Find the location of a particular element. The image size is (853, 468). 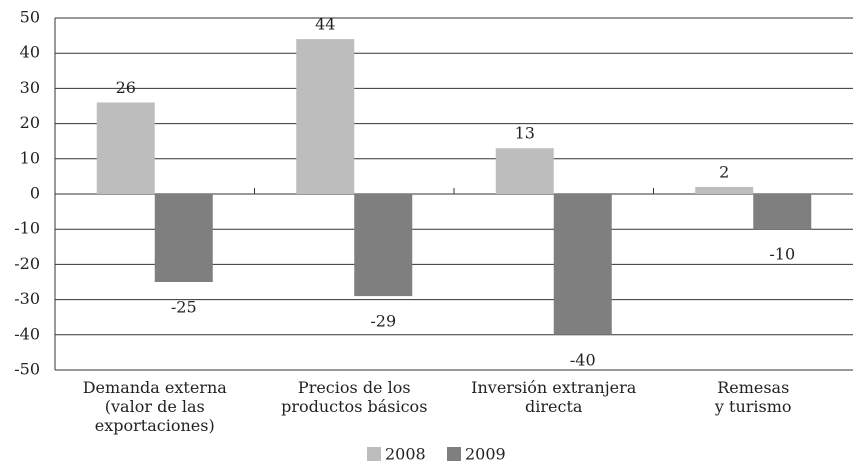

y-tick-label: -30 is located at coordinates (27, 298).